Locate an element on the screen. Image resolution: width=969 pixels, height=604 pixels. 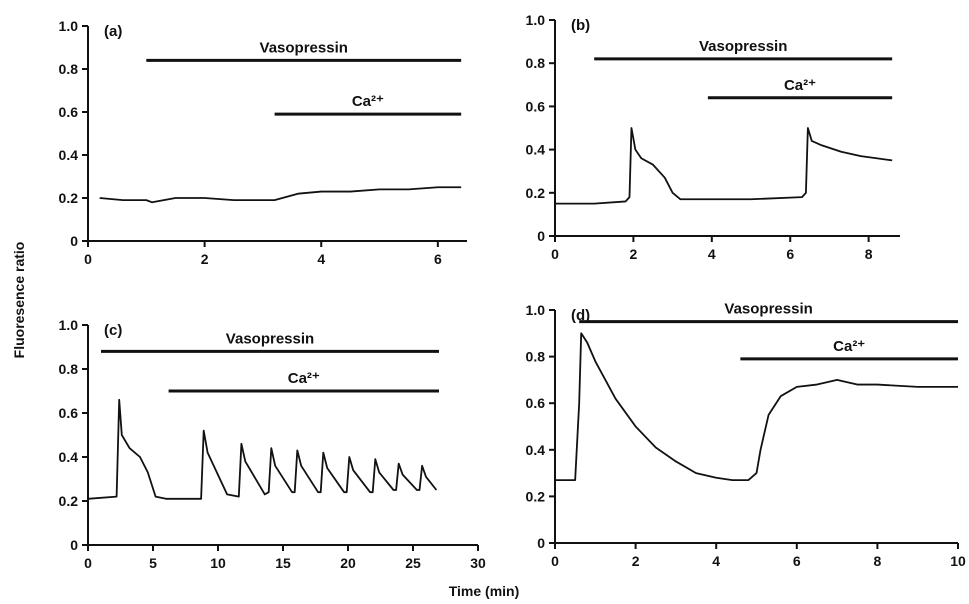
x-axis-title: Time (min) is located at coordinates (484, 591).